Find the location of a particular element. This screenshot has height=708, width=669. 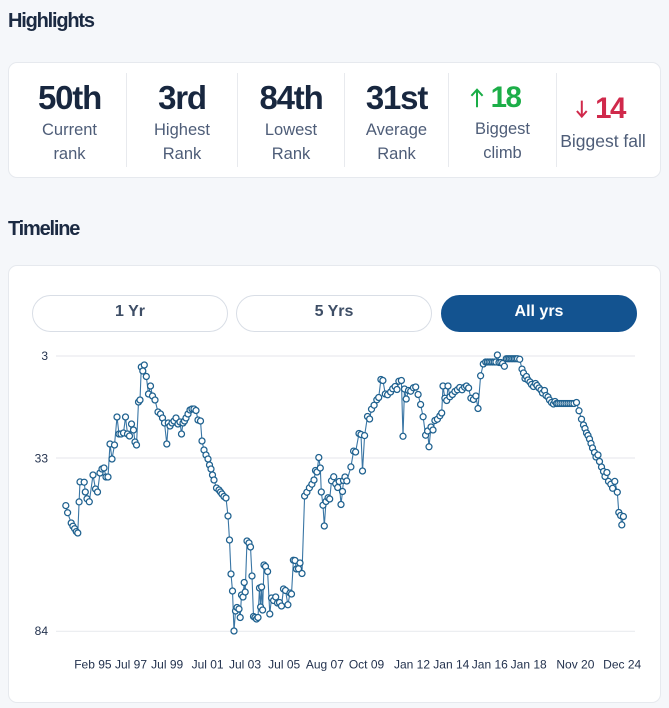

svg-text: Jul 05 is located at coordinates (284, 665).